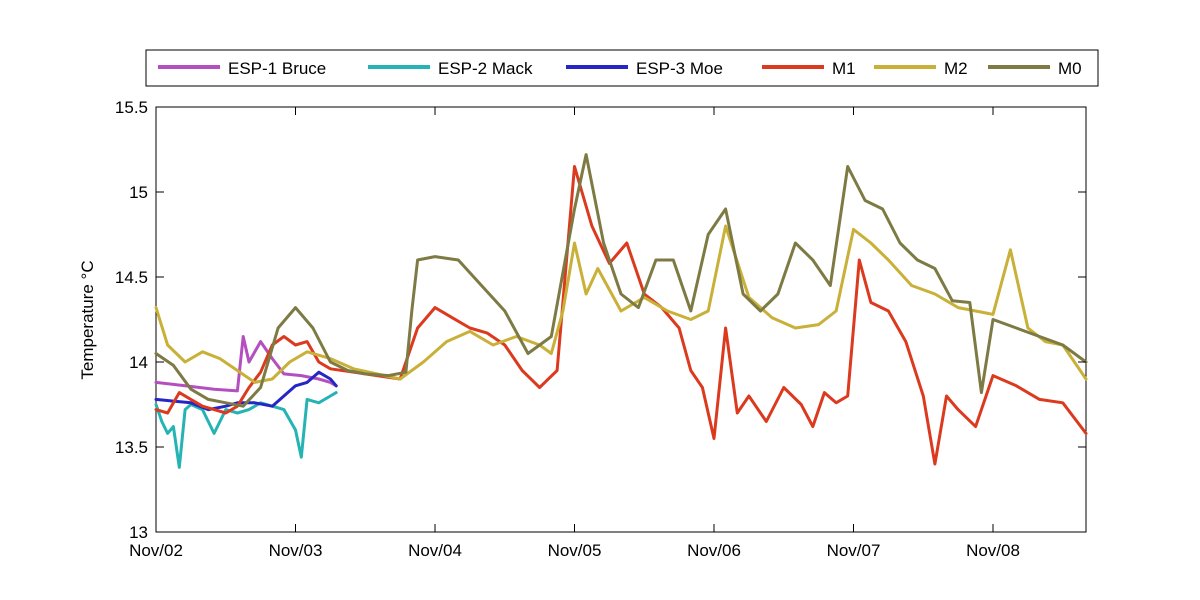  What do you see at coordinates (131, 107) in the screenshot?
I see `y-tick-label: 15.5` at bounding box center [131, 107].